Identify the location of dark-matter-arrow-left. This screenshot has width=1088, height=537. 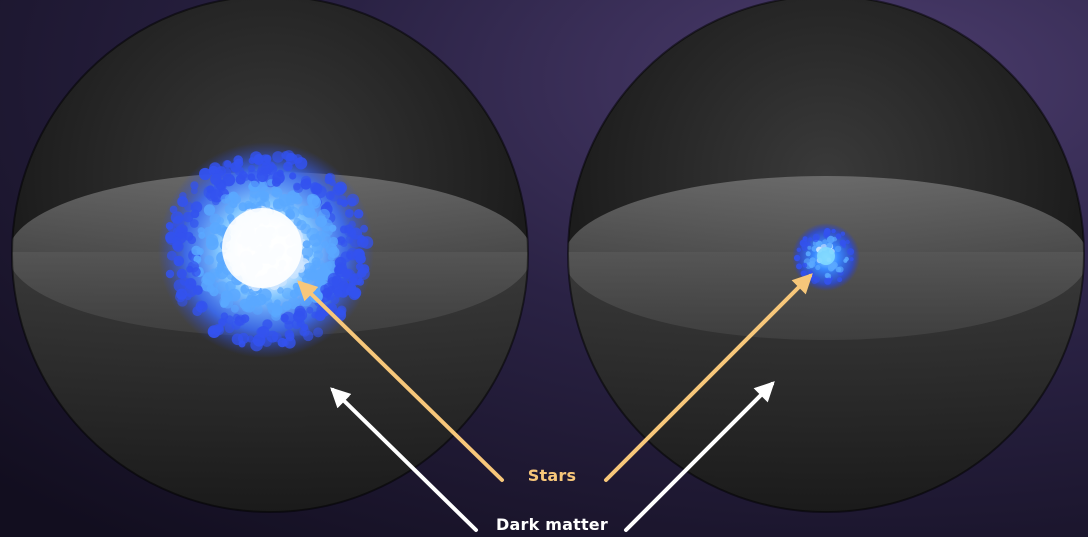
(404, 459).